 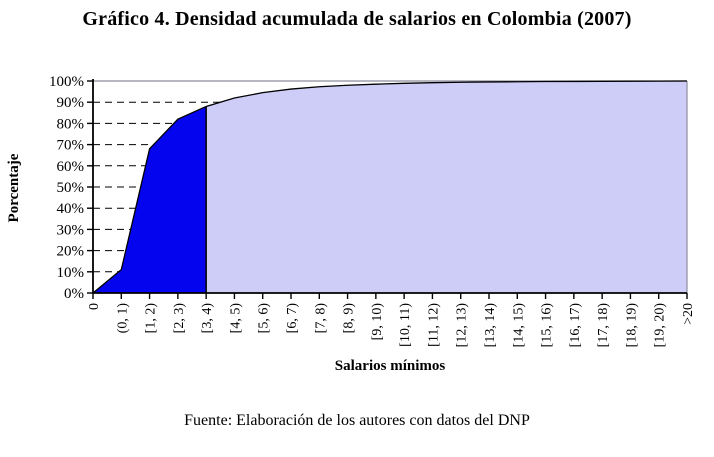 I want to click on y-tick-label: 40%, so click(x=71, y=209).